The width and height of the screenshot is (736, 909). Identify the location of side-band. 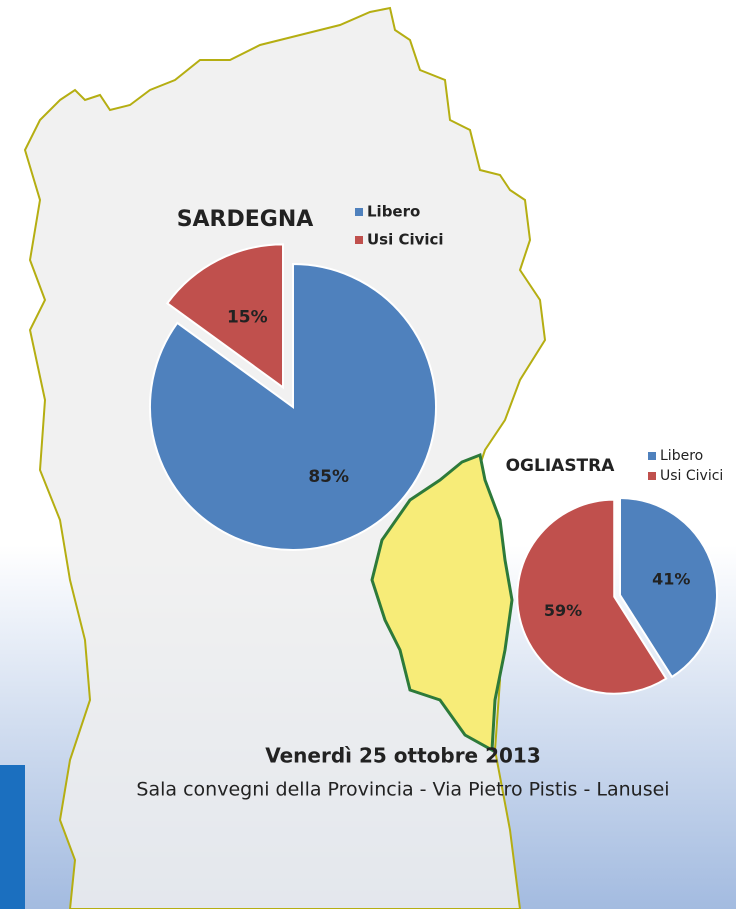
(12, 837).